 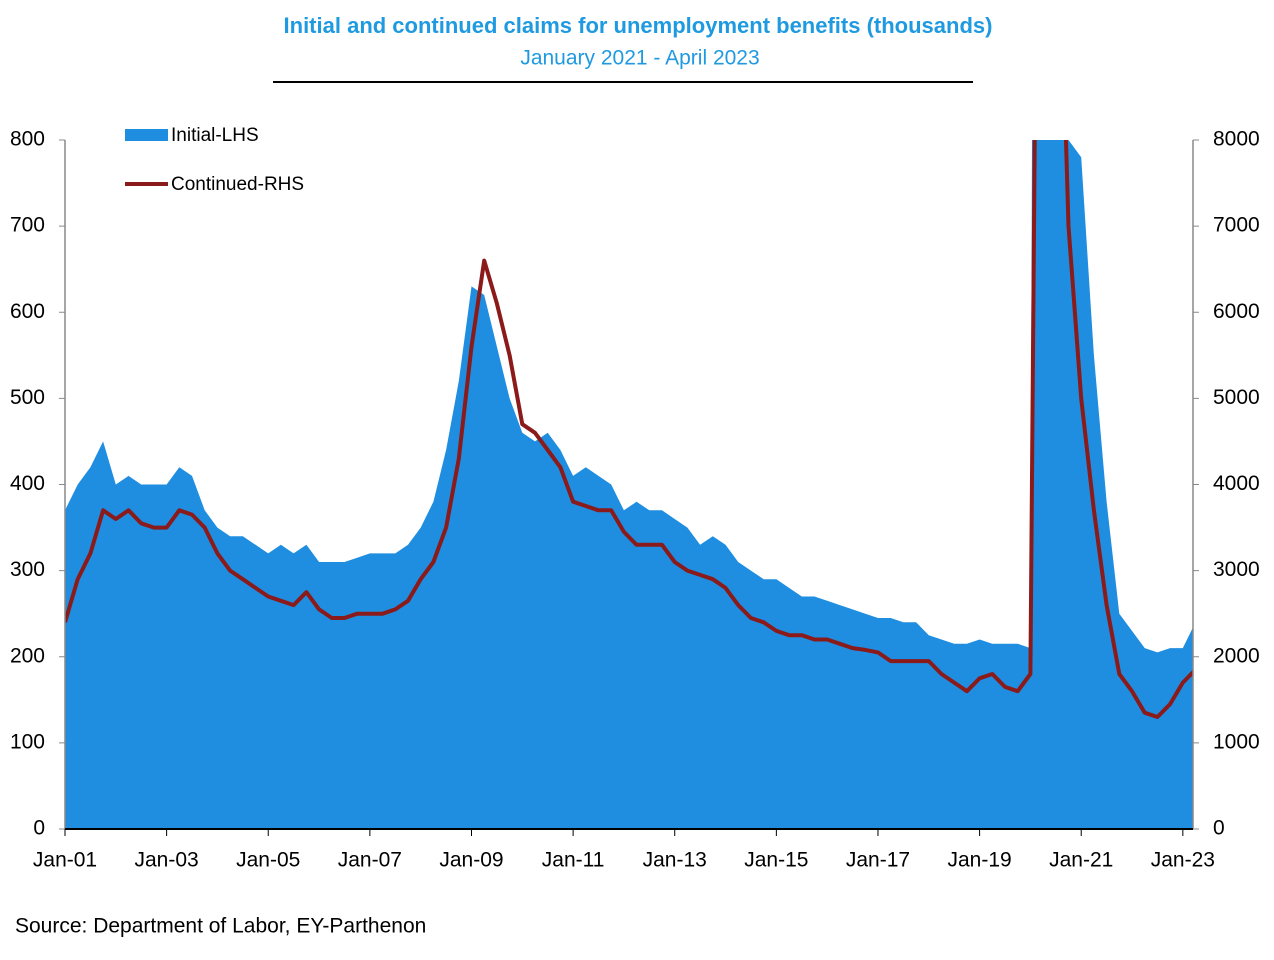 I want to click on y-tick-label: 800, so click(x=27, y=139).